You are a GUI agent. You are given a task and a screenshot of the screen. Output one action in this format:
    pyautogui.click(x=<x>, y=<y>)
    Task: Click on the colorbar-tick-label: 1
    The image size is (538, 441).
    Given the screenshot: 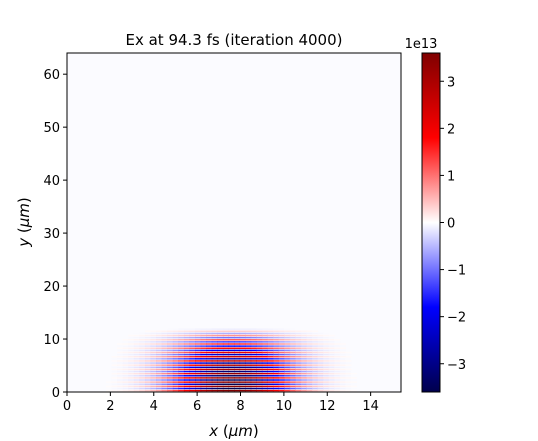 What is the action you would take?
    pyautogui.click(x=451, y=176)
    